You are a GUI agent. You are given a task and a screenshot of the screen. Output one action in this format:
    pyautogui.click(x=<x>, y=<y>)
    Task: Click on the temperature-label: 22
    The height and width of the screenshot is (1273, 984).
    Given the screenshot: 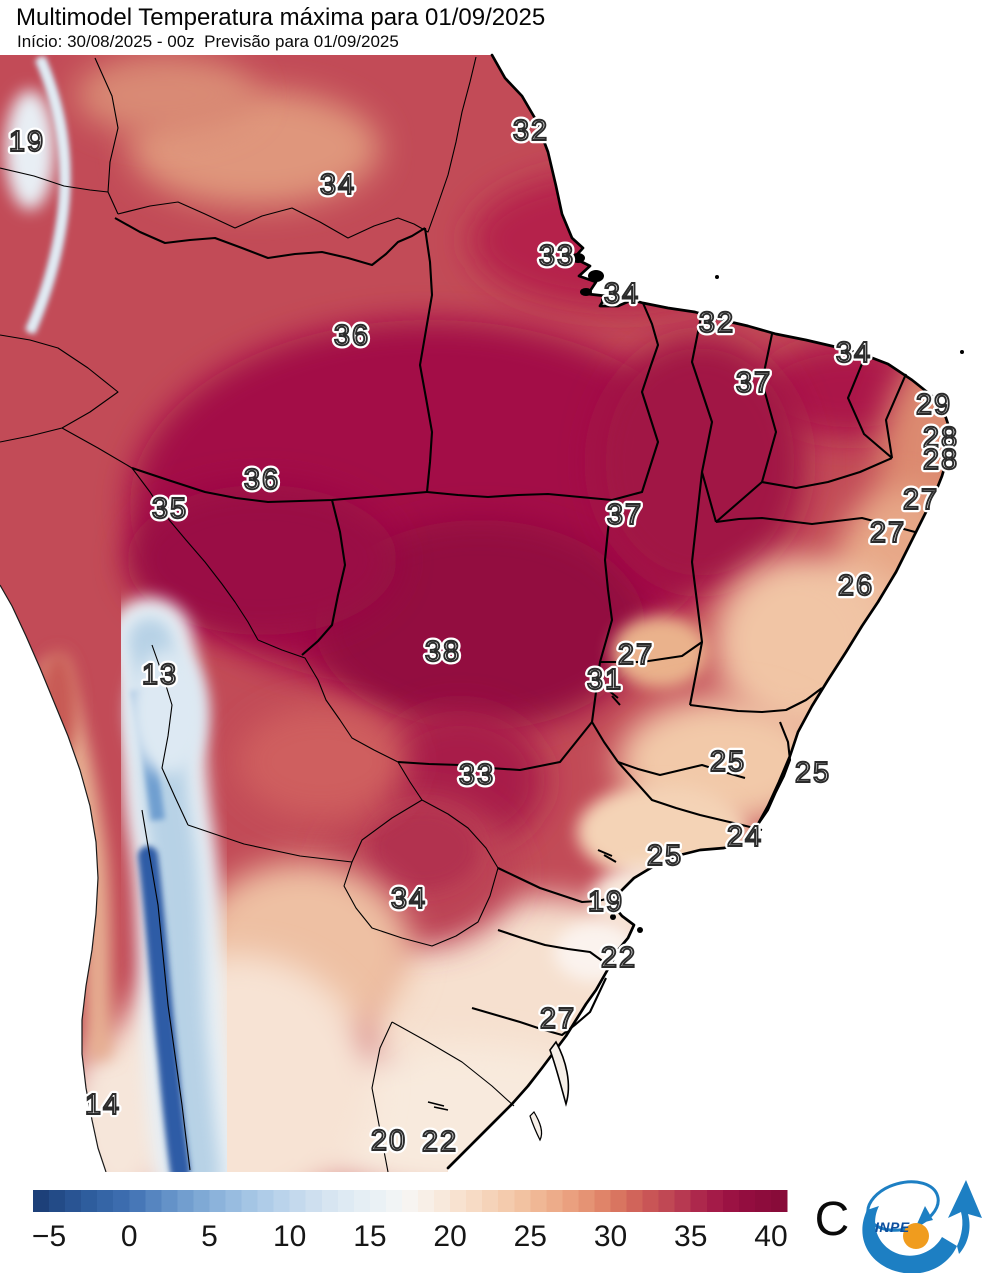 What is the action you would take?
    pyautogui.click(x=440, y=1142)
    